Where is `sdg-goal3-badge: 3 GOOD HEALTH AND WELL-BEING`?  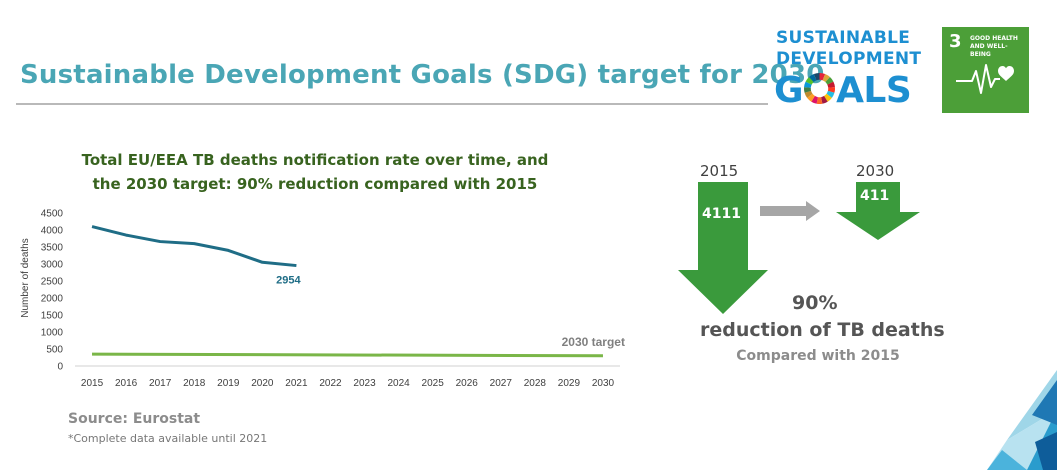
sdg-goal3-badge: 3 GOOD HEALTH AND WELL-BEING is located at coordinates (985, 70).